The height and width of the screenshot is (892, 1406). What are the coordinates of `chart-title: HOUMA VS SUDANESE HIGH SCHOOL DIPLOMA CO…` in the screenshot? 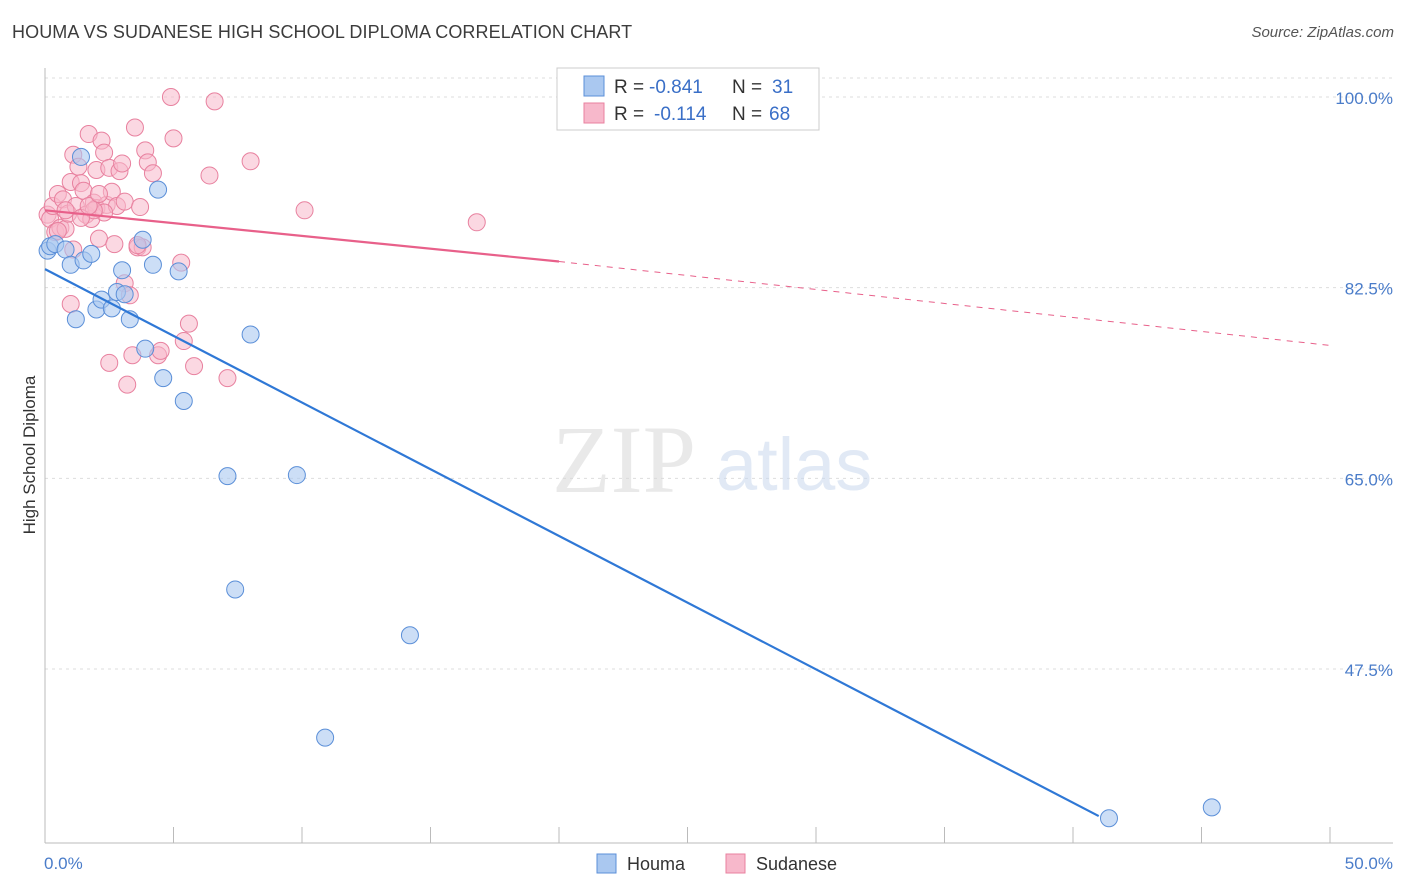 It's located at (322, 32).